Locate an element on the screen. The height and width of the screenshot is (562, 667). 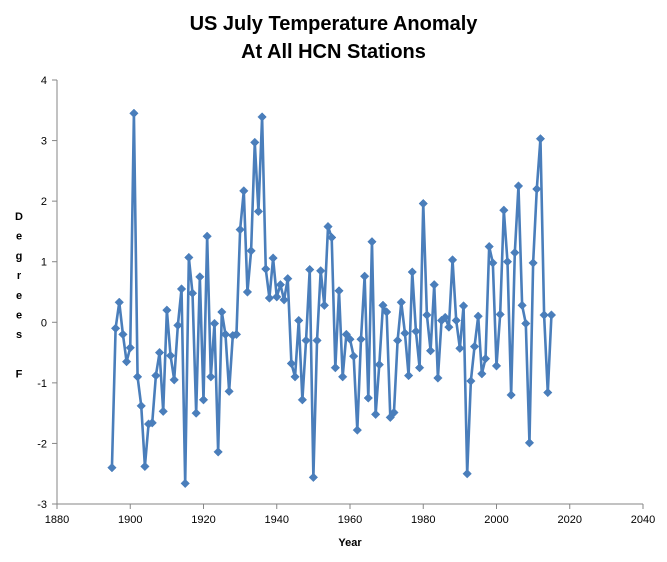
y-axis-ticks: -3 -2 -1 0 1 2 3 4 is located at coordinates (47, 293).